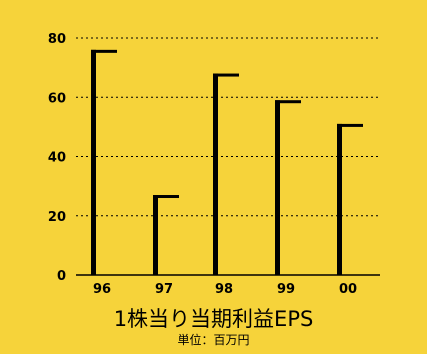 This screenshot has width=427, height=354. What do you see at coordinates (164, 289) in the screenshot?
I see `x-tick-label: 97` at bounding box center [164, 289].